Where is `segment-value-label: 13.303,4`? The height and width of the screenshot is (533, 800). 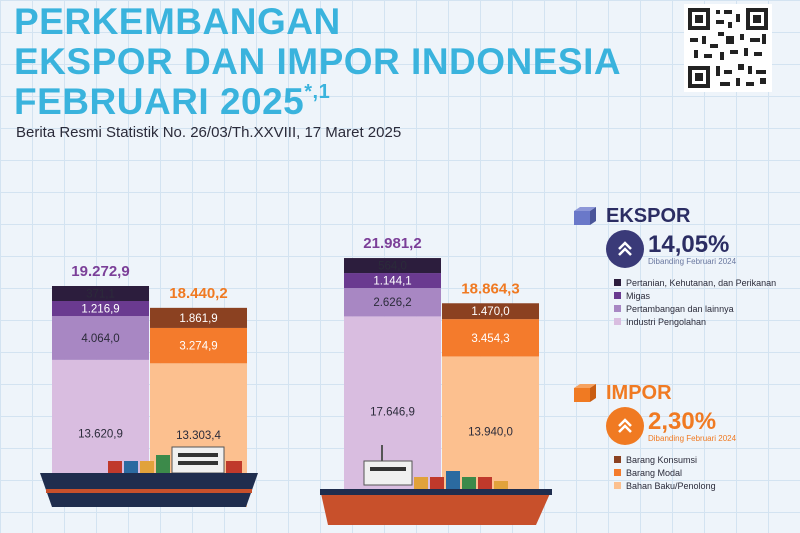 segment-value-label: 13.303,4 is located at coordinates (198, 436).